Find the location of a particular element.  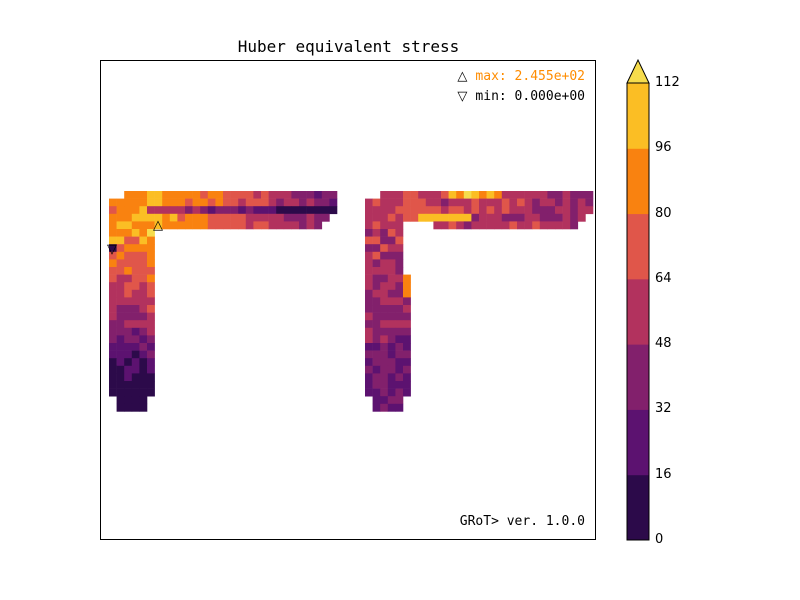

colorbar-band is located at coordinates (638, 507).